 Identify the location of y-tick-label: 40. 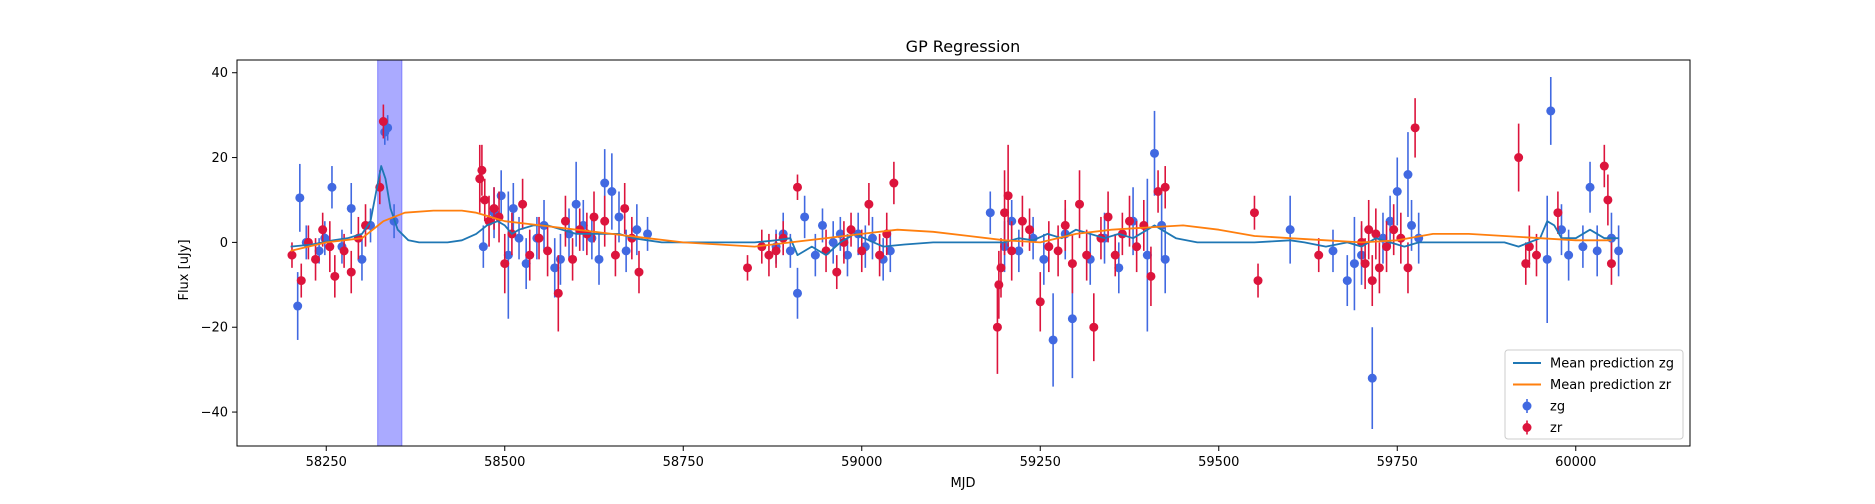
(219, 73).